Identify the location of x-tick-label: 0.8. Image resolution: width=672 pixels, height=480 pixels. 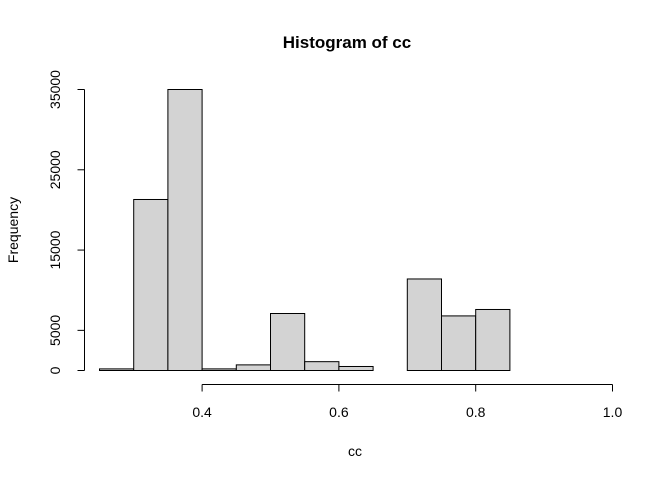
(476, 412).